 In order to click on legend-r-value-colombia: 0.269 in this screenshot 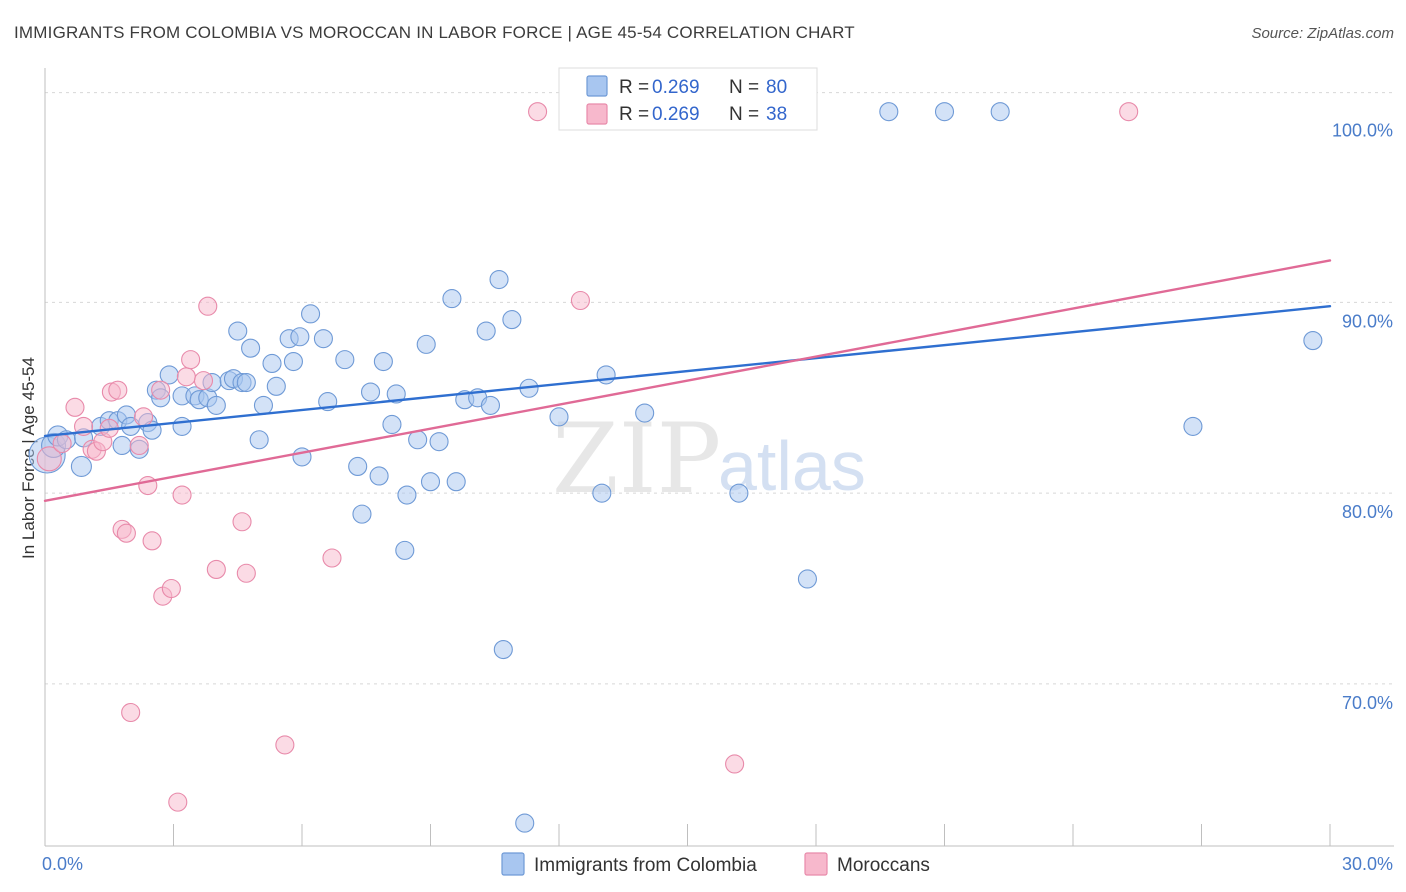, I will do `click(676, 87)`.